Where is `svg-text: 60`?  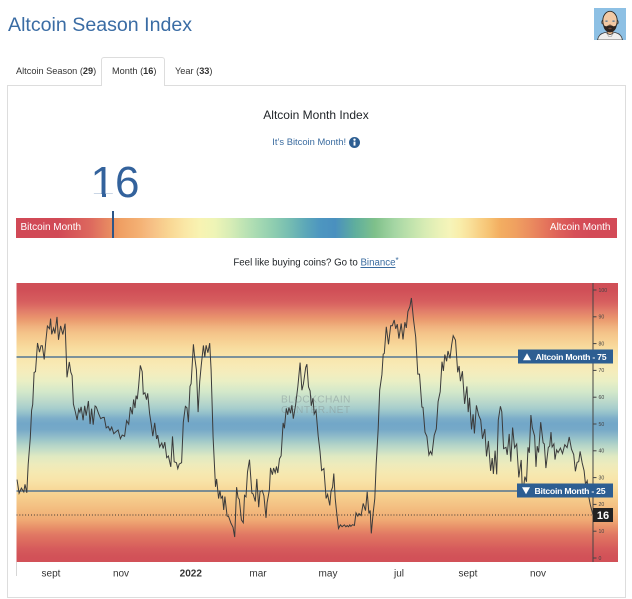 svg-text: 60 is located at coordinates (602, 398).